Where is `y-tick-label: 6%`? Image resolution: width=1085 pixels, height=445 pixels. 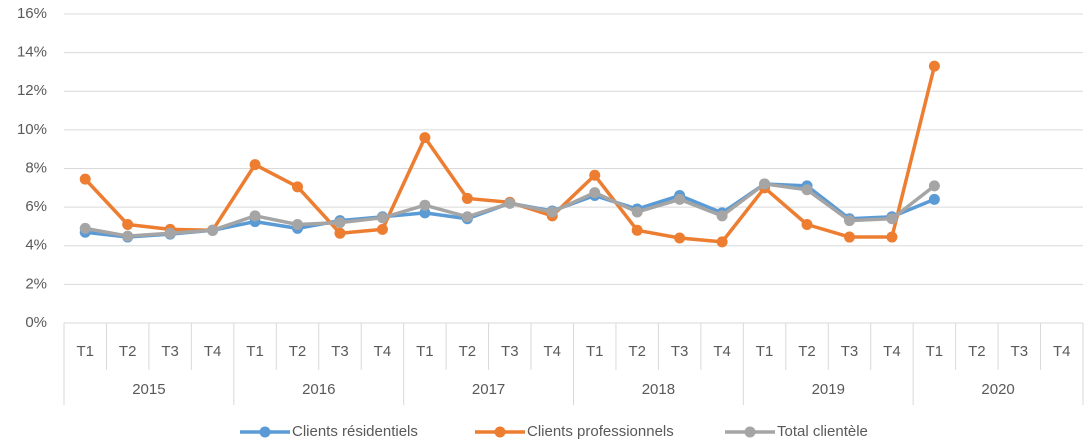
y-tick-label: 6% is located at coordinates (36, 206).